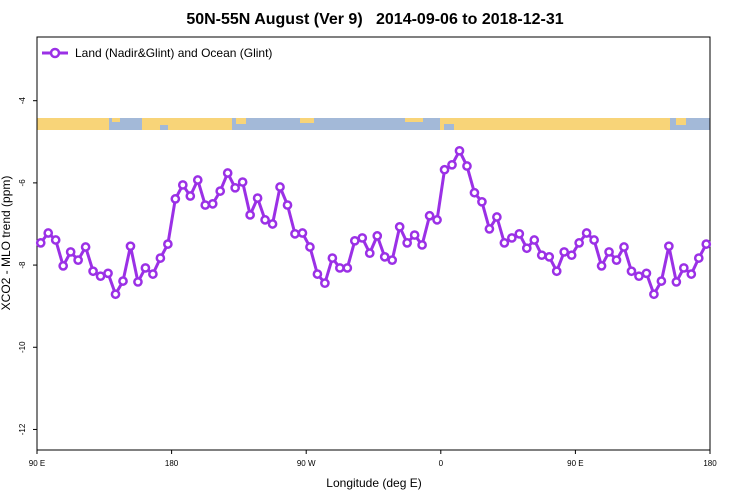  I want to click on y-axis-label: XCO2 - MLO trend (ppm), so click(6, 243).